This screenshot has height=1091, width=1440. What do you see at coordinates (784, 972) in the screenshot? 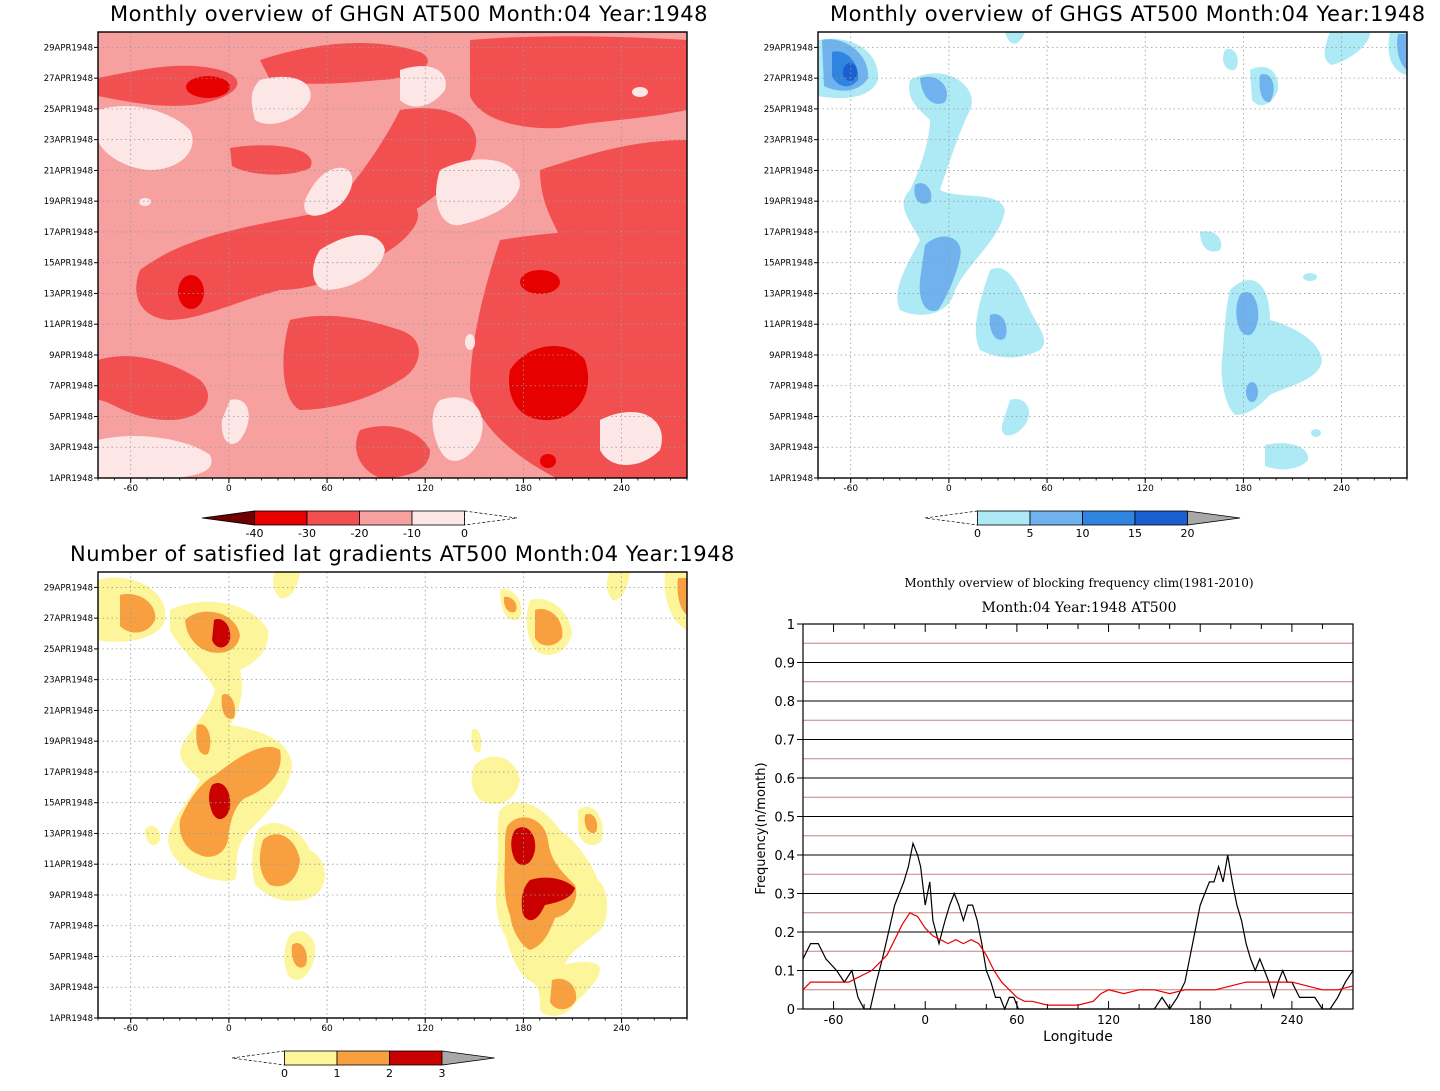
I see `y-tick-label: 0.1` at bounding box center [784, 972].